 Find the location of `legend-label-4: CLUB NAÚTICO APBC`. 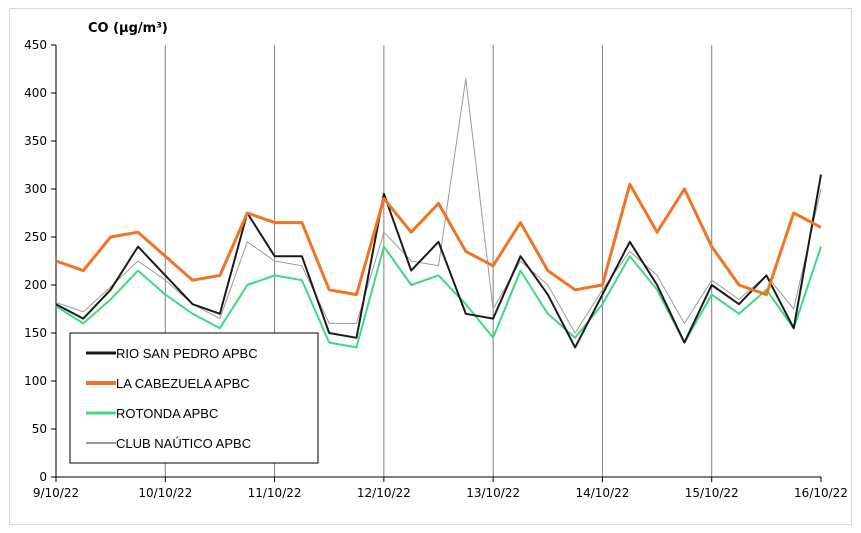

legend-label-4: CLUB NAÚTICO APBC is located at coordinates (183, 443).